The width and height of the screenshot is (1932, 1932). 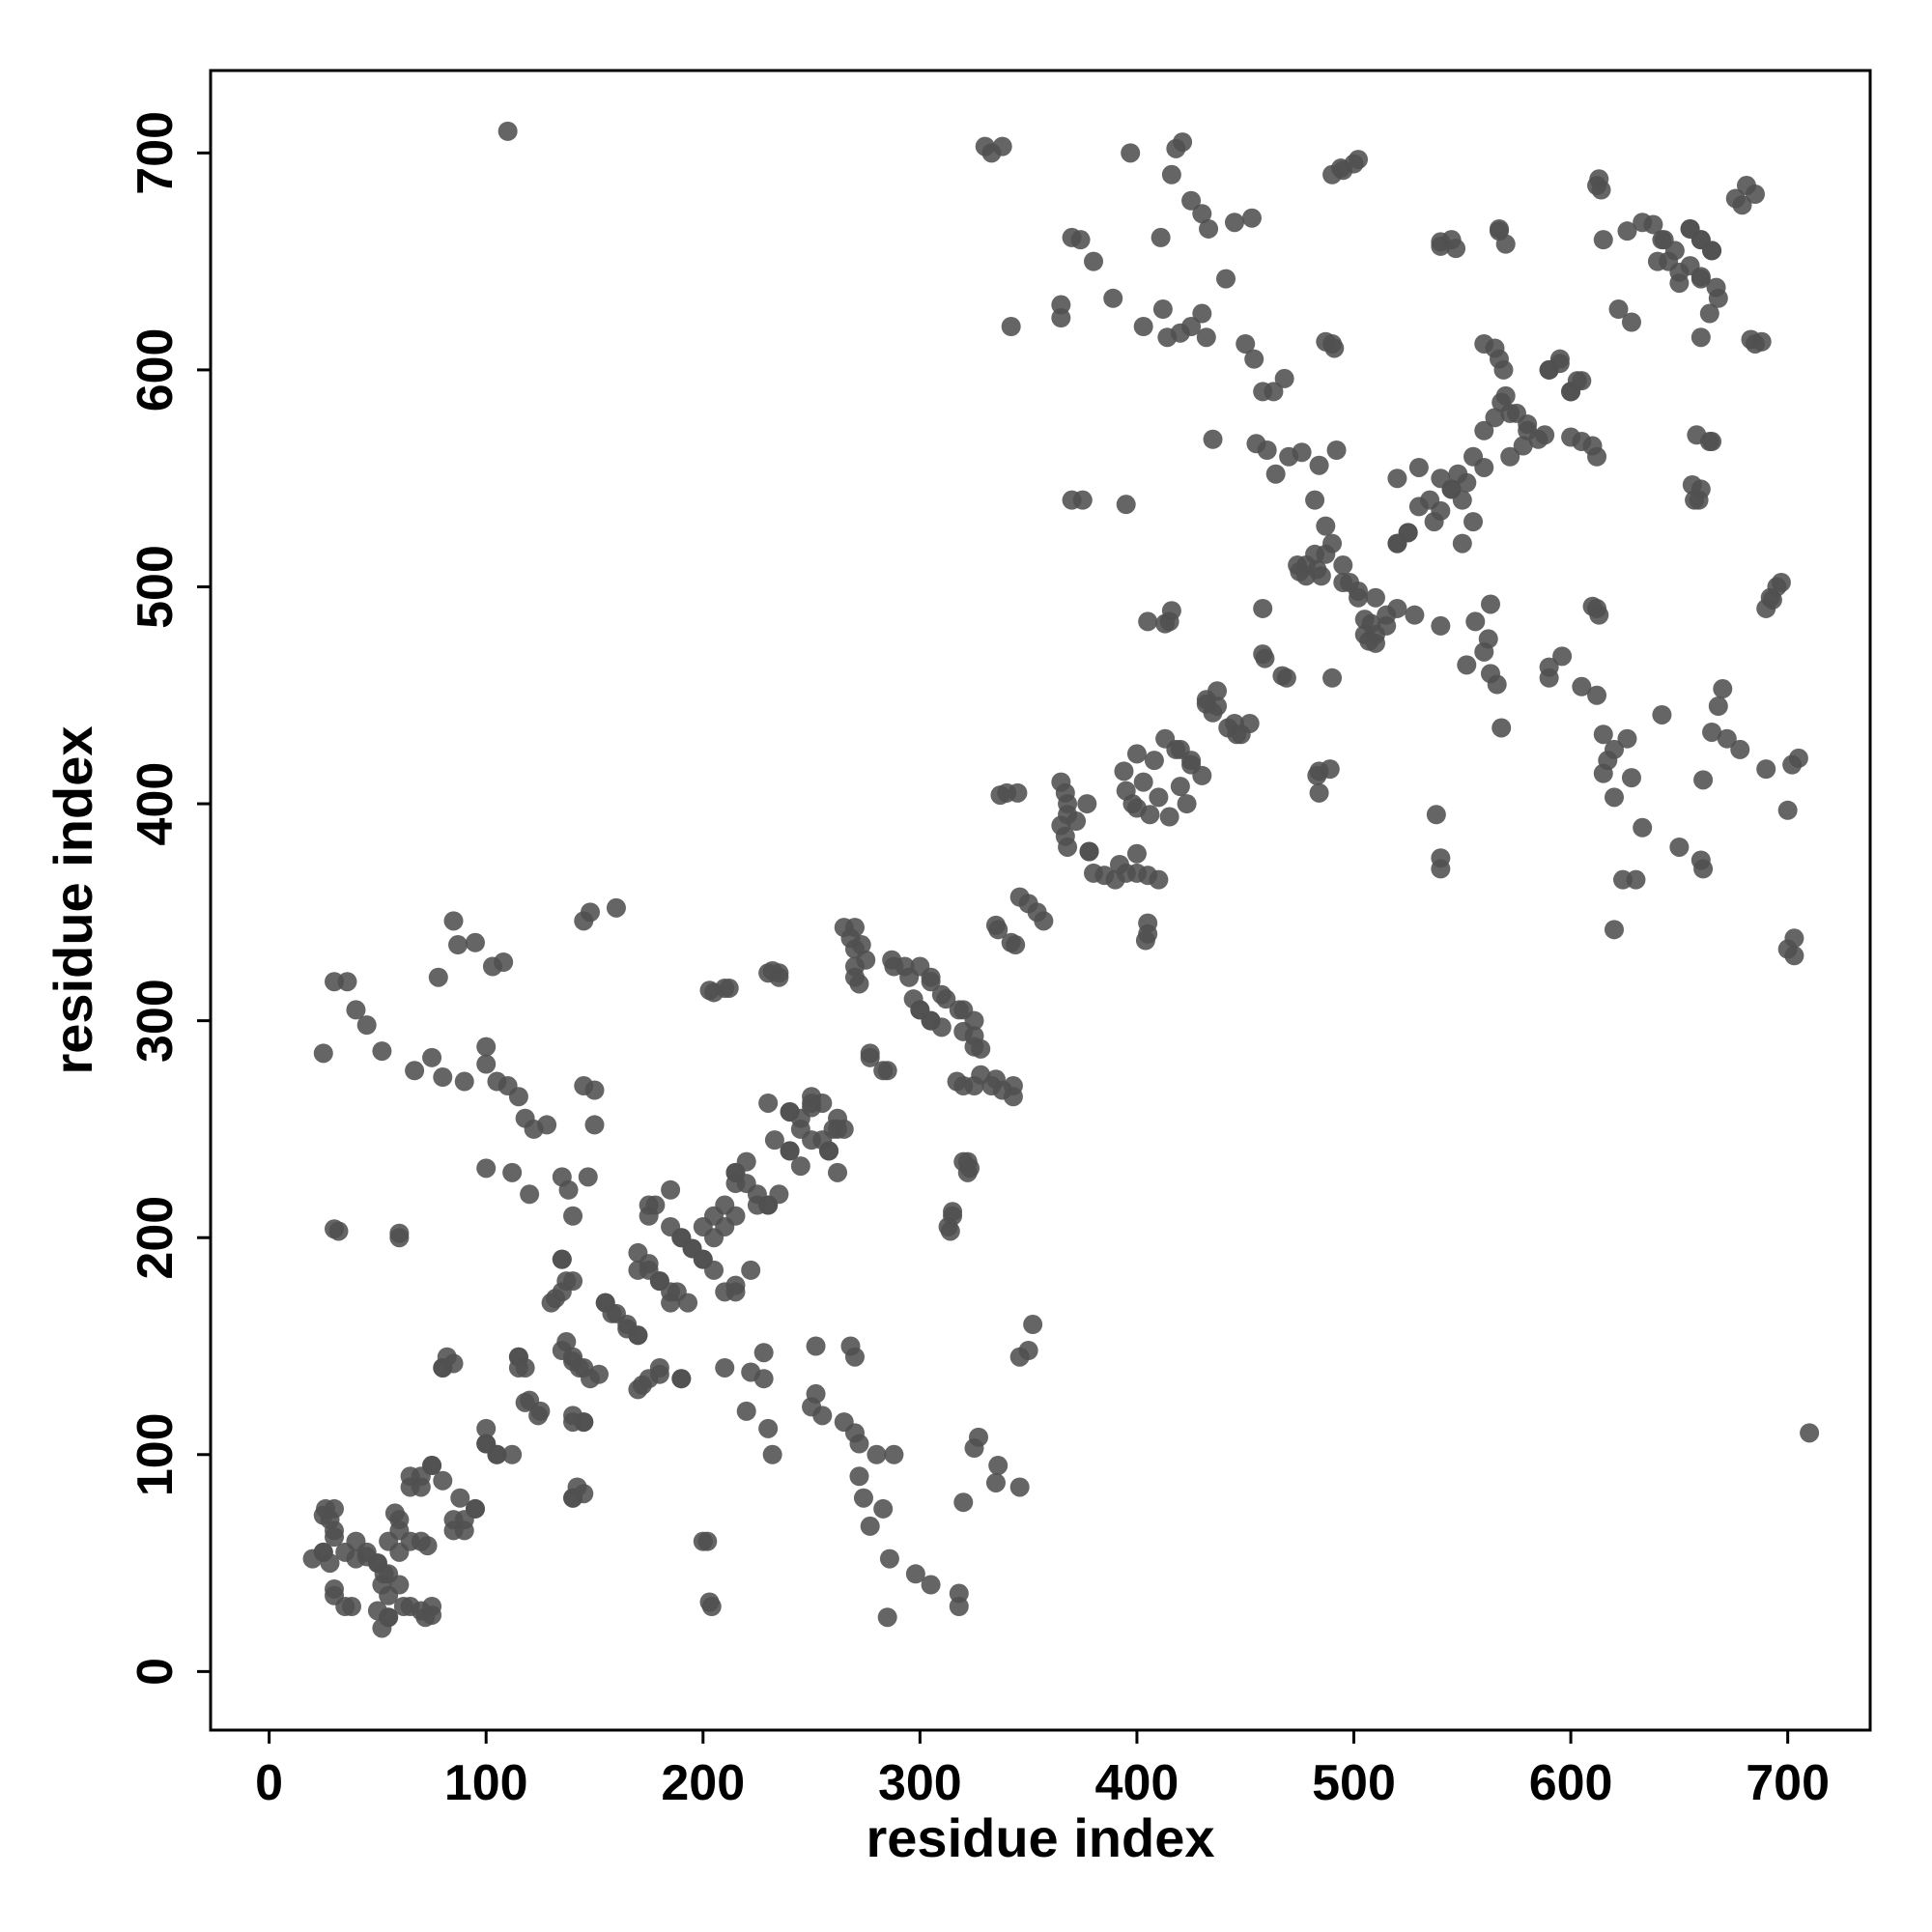 What do you see at coordinates (156, 1454) in the screenshot?
I see `y-tick-label: 100` at bounding box center [156, 1454].